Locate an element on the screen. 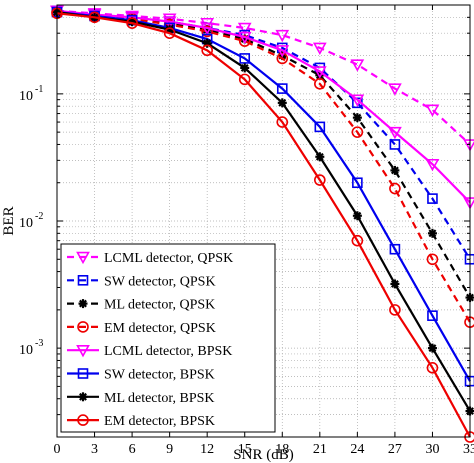 This screenshot has height=463, width=474. legend-entry: EM detector, BPSK is located at coordinates (141, 421).